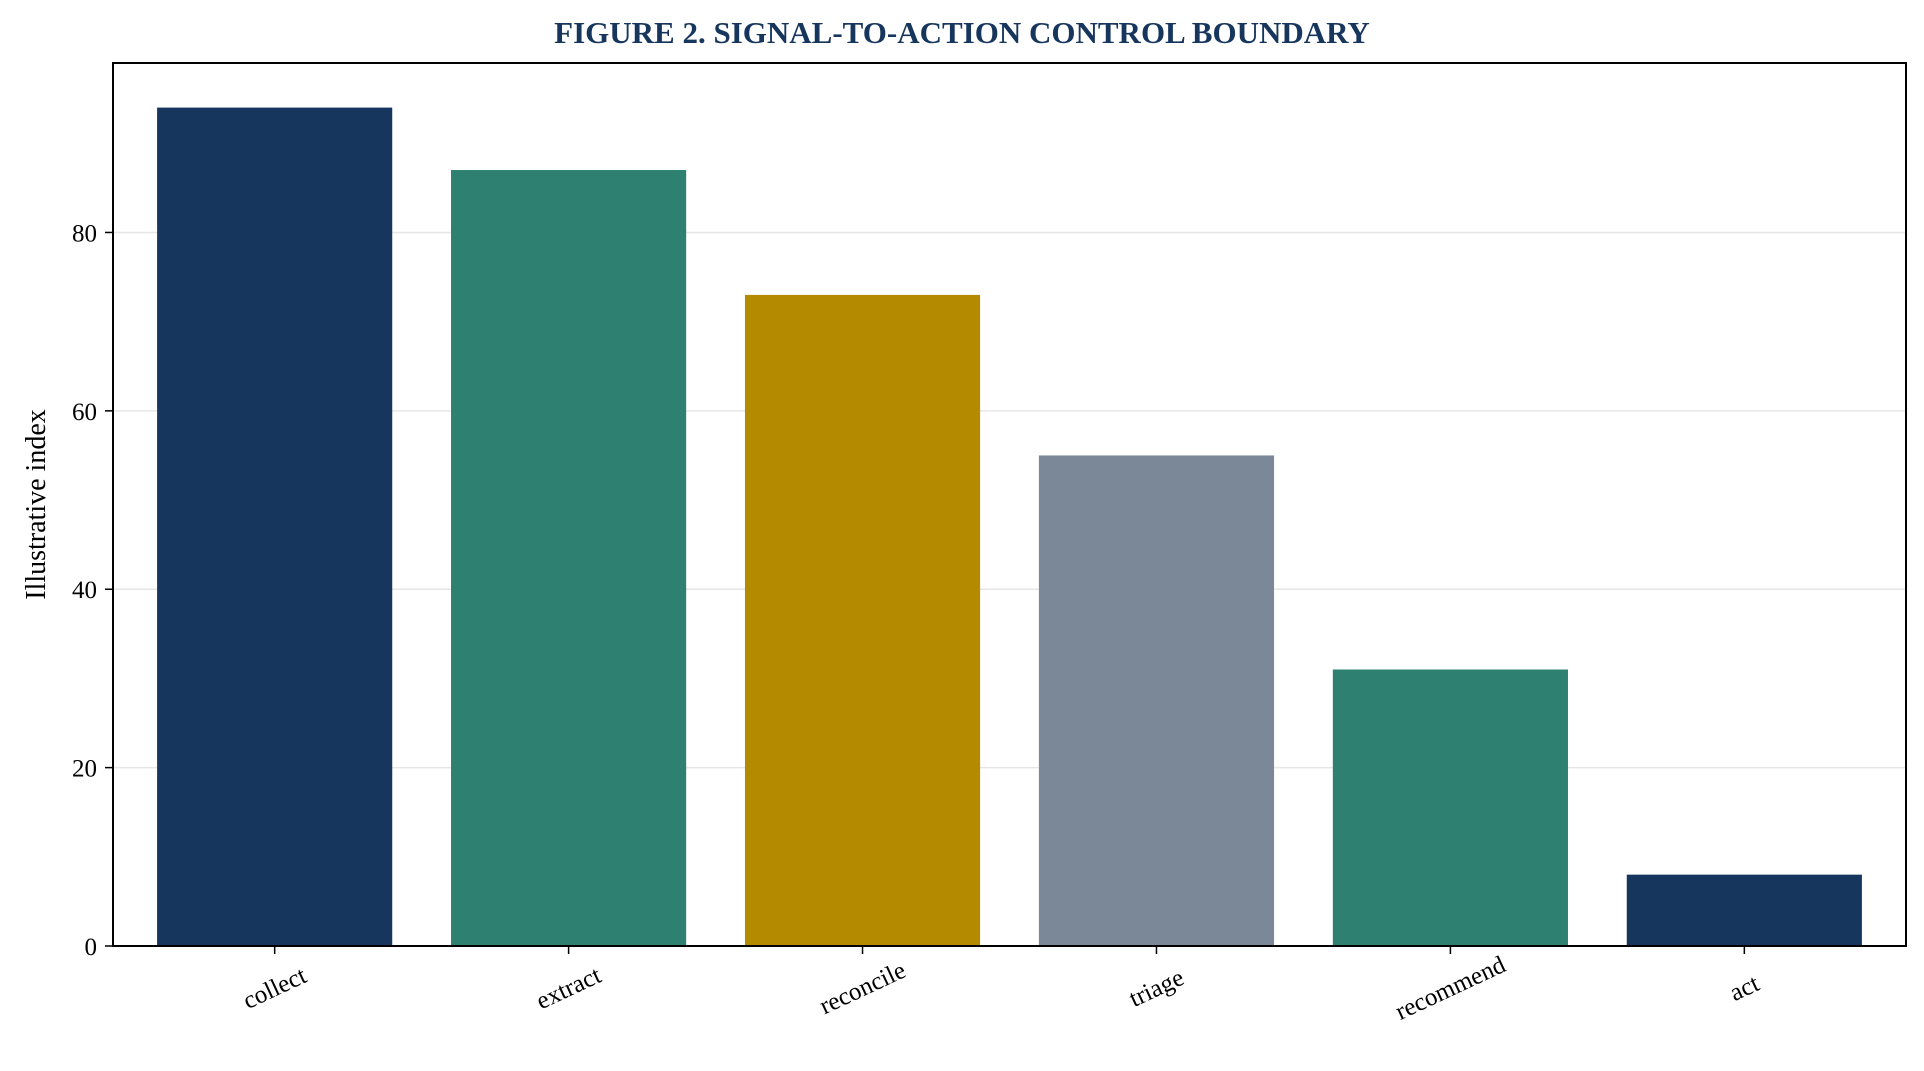 This screenshot has width=1924, height=1071. Describe the element at coordinates (36, 504) in the screenshot. I see `y-axis-label: Illustrative index` at that location.